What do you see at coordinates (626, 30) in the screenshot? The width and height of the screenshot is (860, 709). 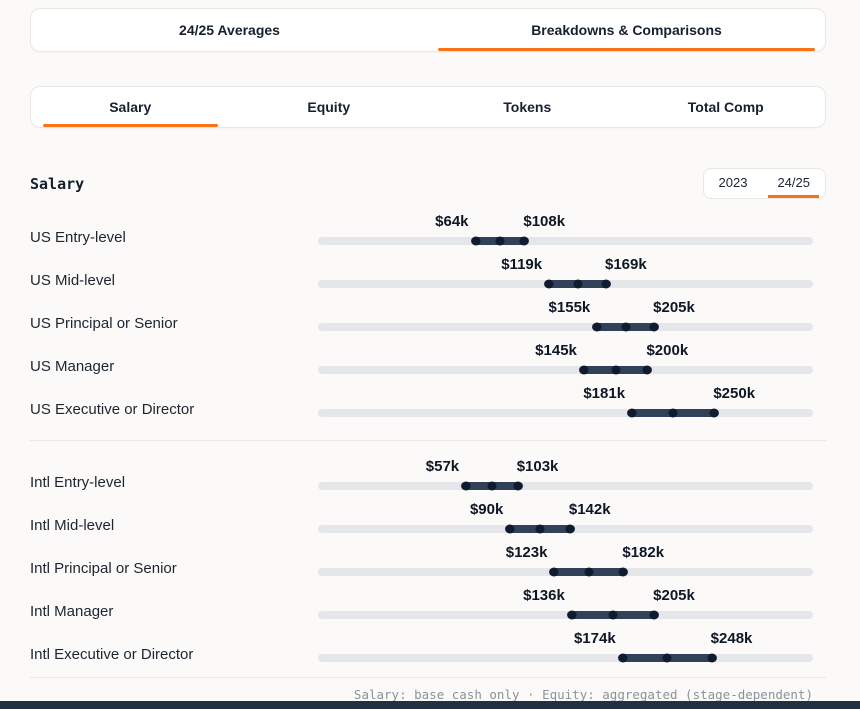 I see `tab-breakdowns-comparisons: Breakdowns & Comparisons` at bounding box center [626, 30].